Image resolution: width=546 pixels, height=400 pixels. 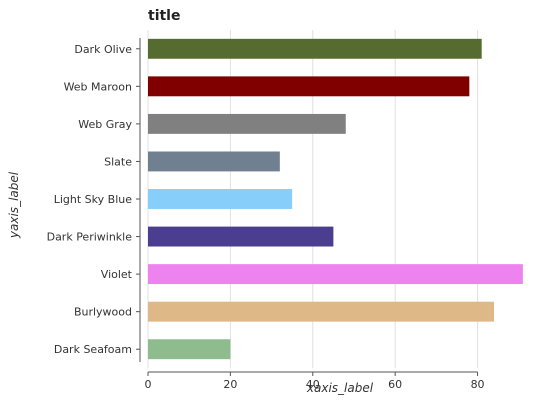 I want to click on x-axis-title: xaxis_label, so click(x=340, y=388).